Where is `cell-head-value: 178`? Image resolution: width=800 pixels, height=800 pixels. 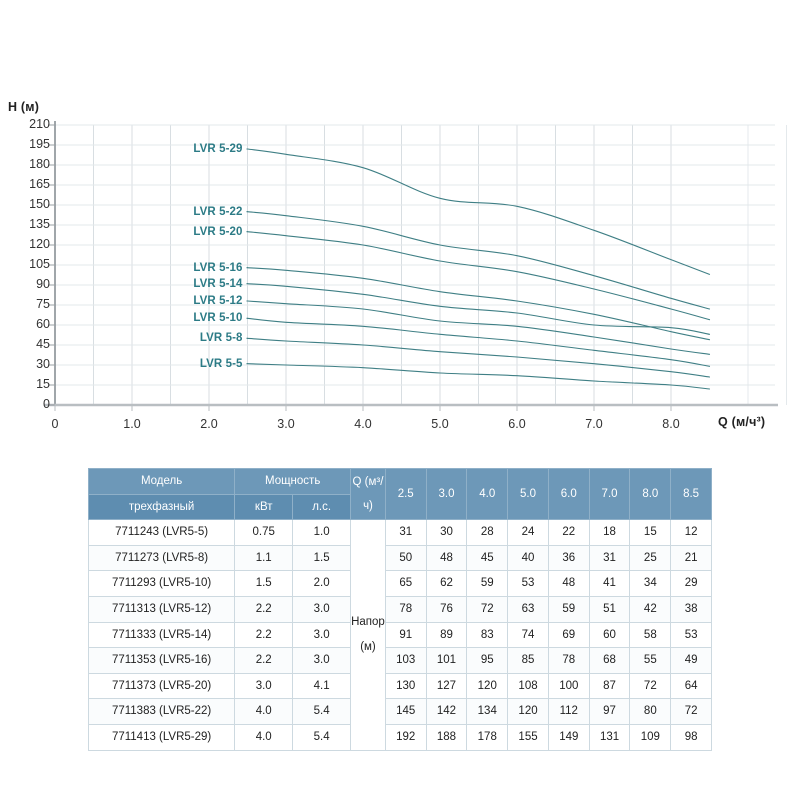
cell-head-value: 178 is located at coordinates (487, 737).